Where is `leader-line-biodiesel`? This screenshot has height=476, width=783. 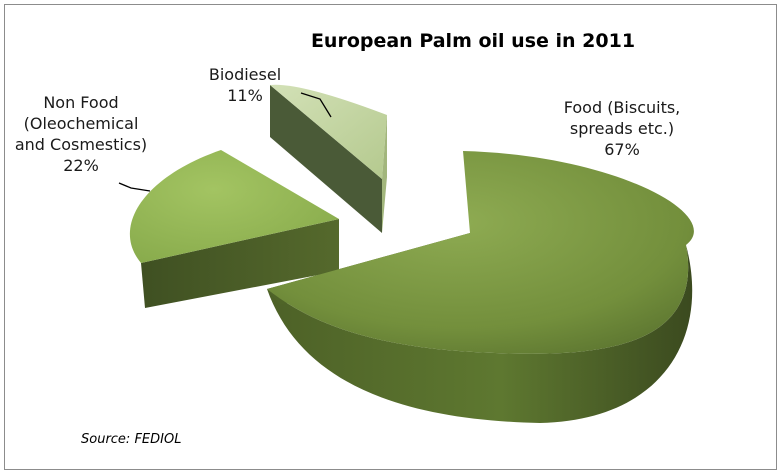
leader-line-biodiesel is located at coordinates (316, 105).